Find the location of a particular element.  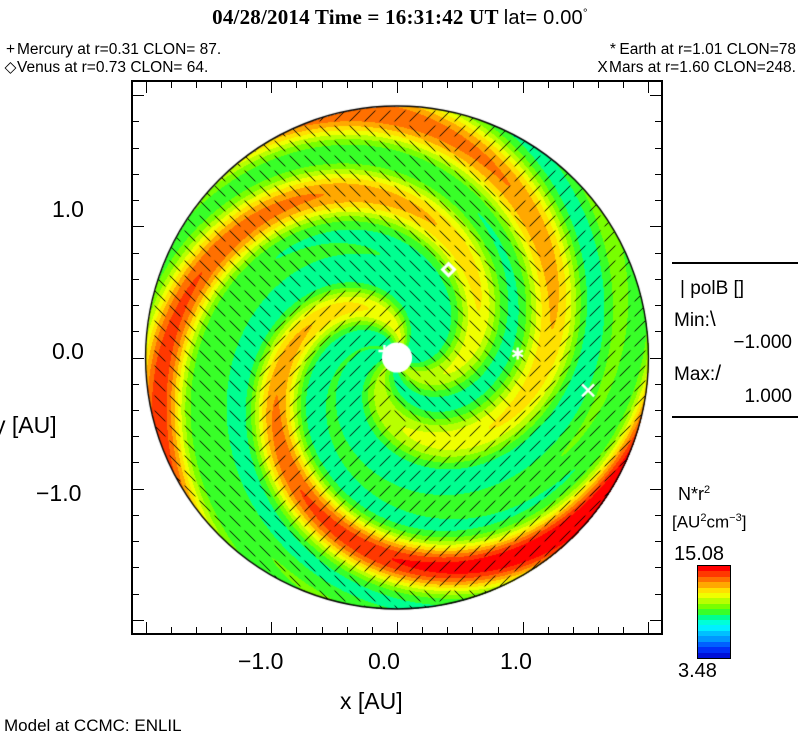

x-tick-label-0: 0.0 is located at coordinates (384, 661).